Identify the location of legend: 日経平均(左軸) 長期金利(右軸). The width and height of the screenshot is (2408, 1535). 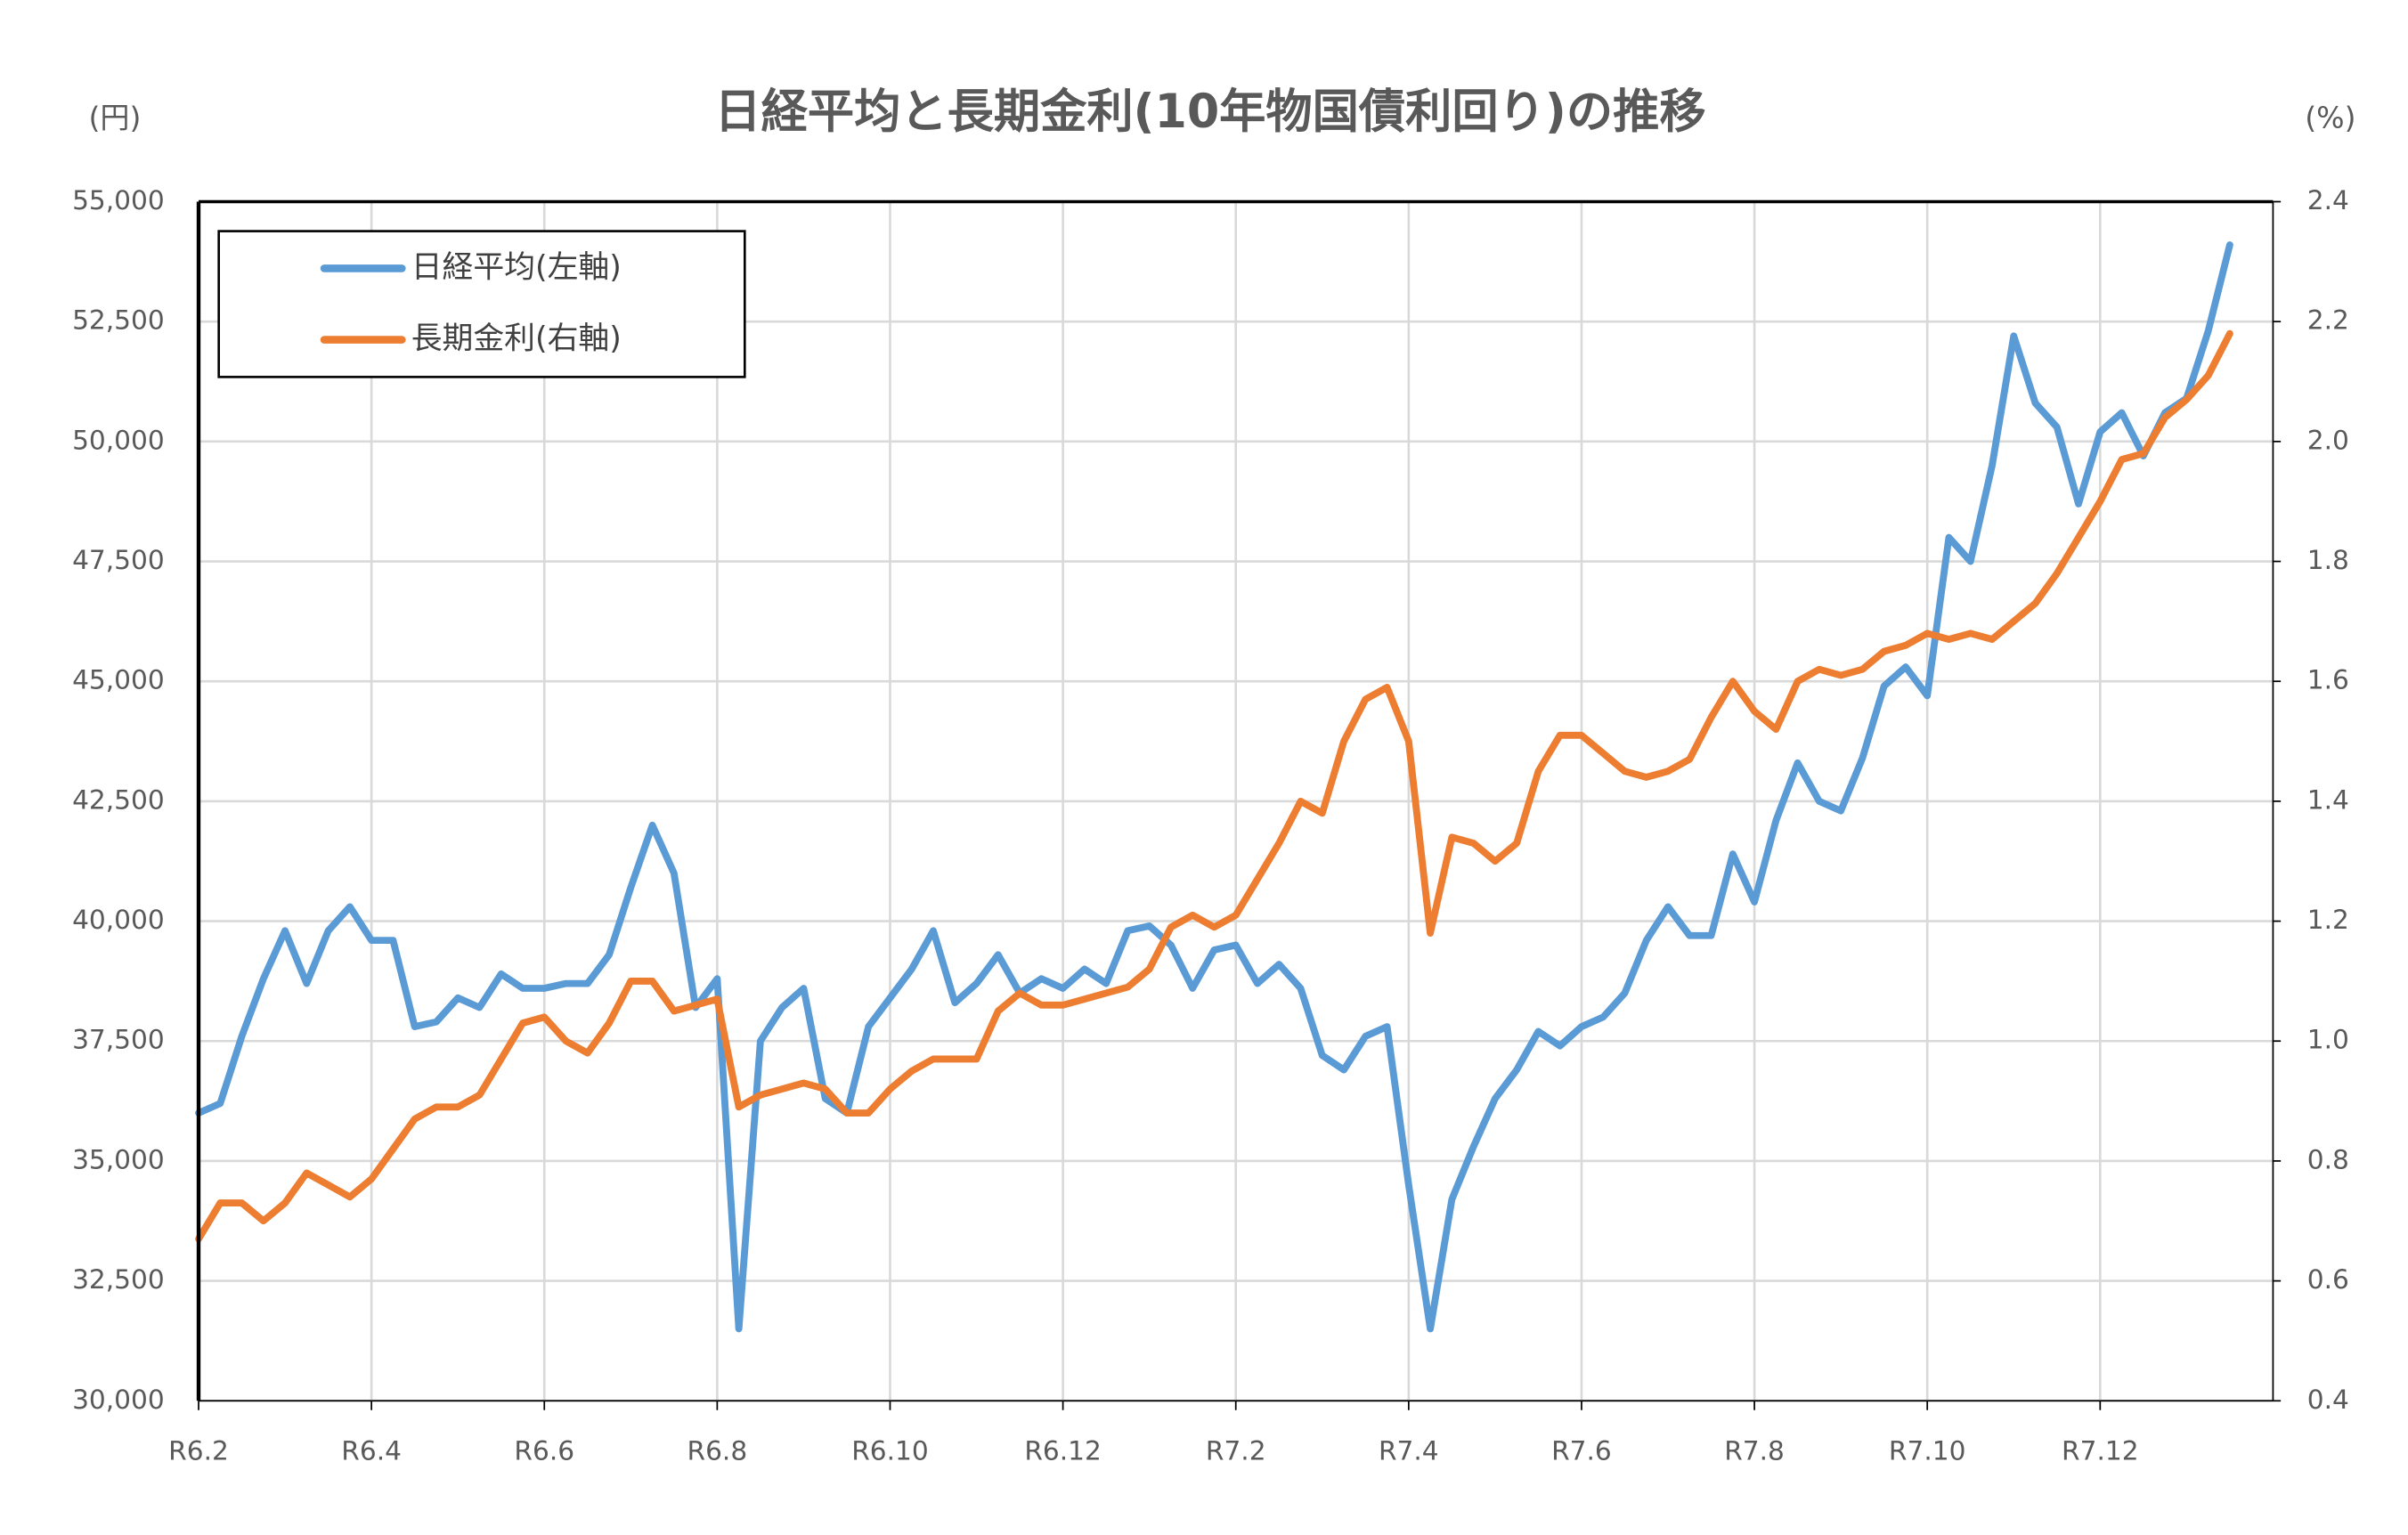
(481, 304).